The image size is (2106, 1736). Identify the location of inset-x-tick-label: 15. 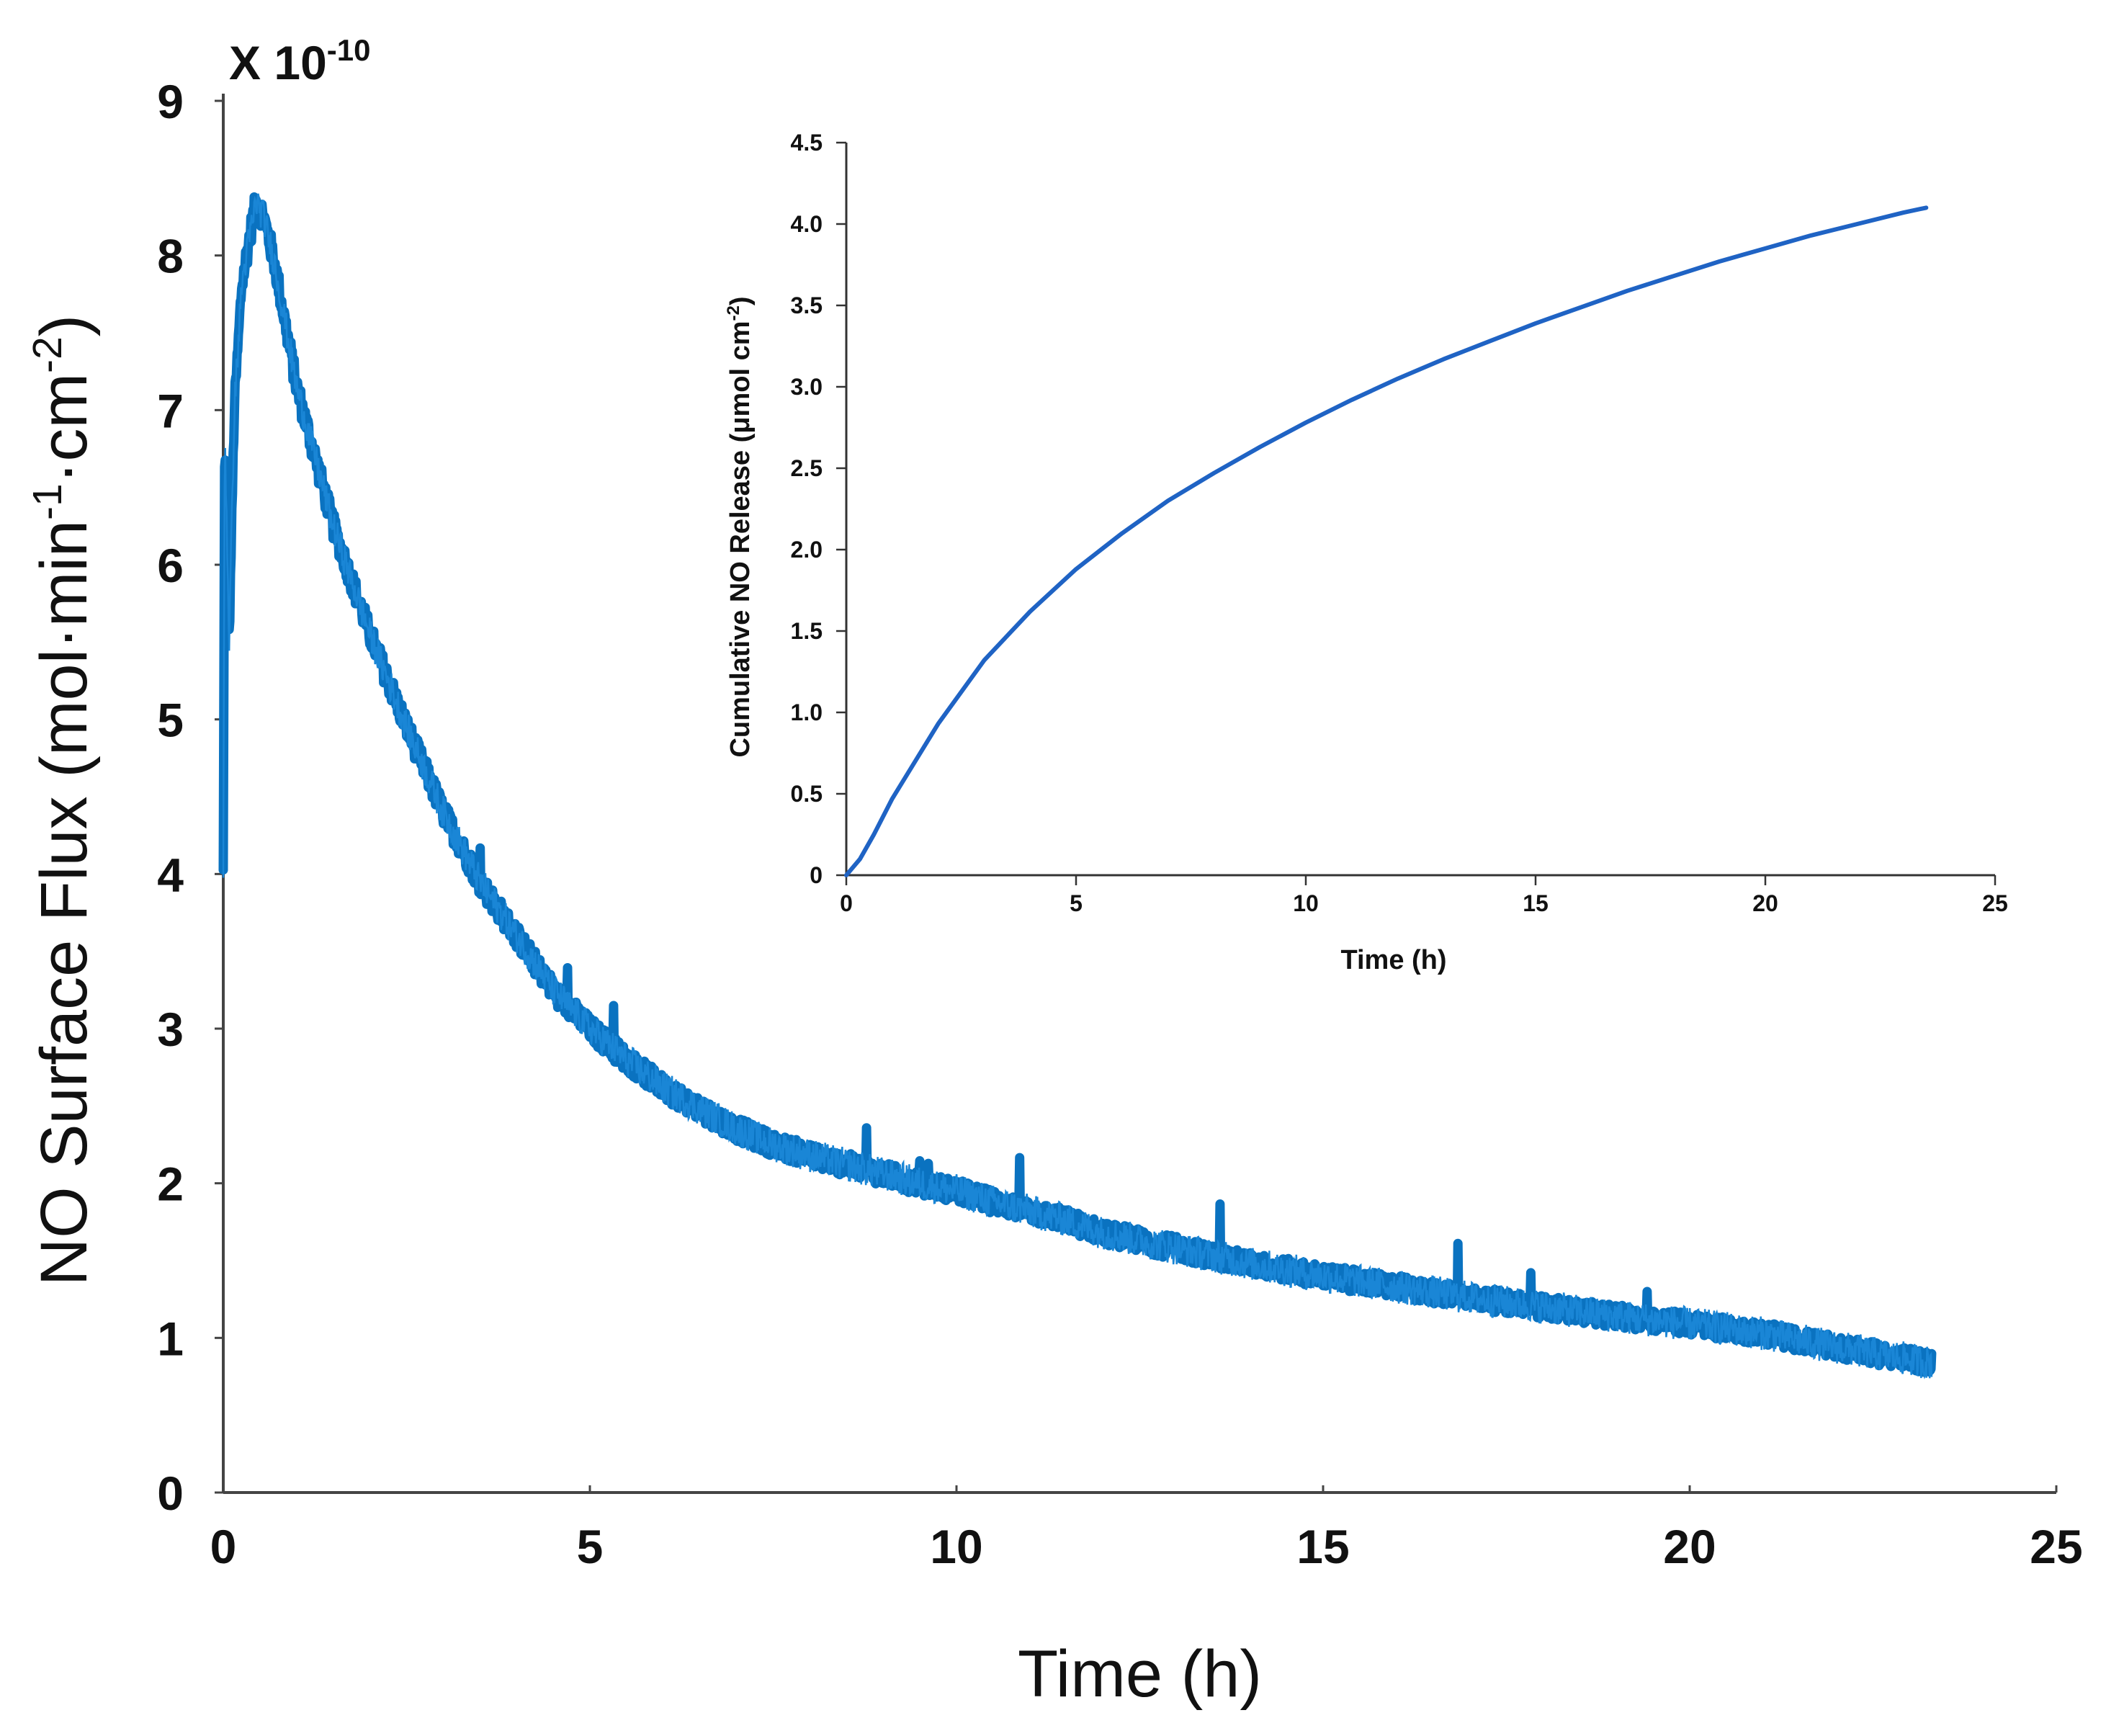
(1536, 903).